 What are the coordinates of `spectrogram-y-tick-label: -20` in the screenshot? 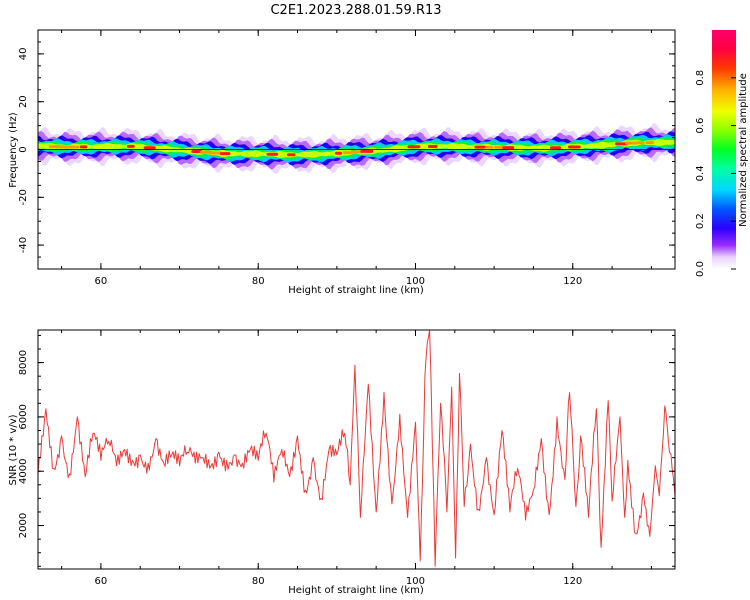 It's located at (23, 197).